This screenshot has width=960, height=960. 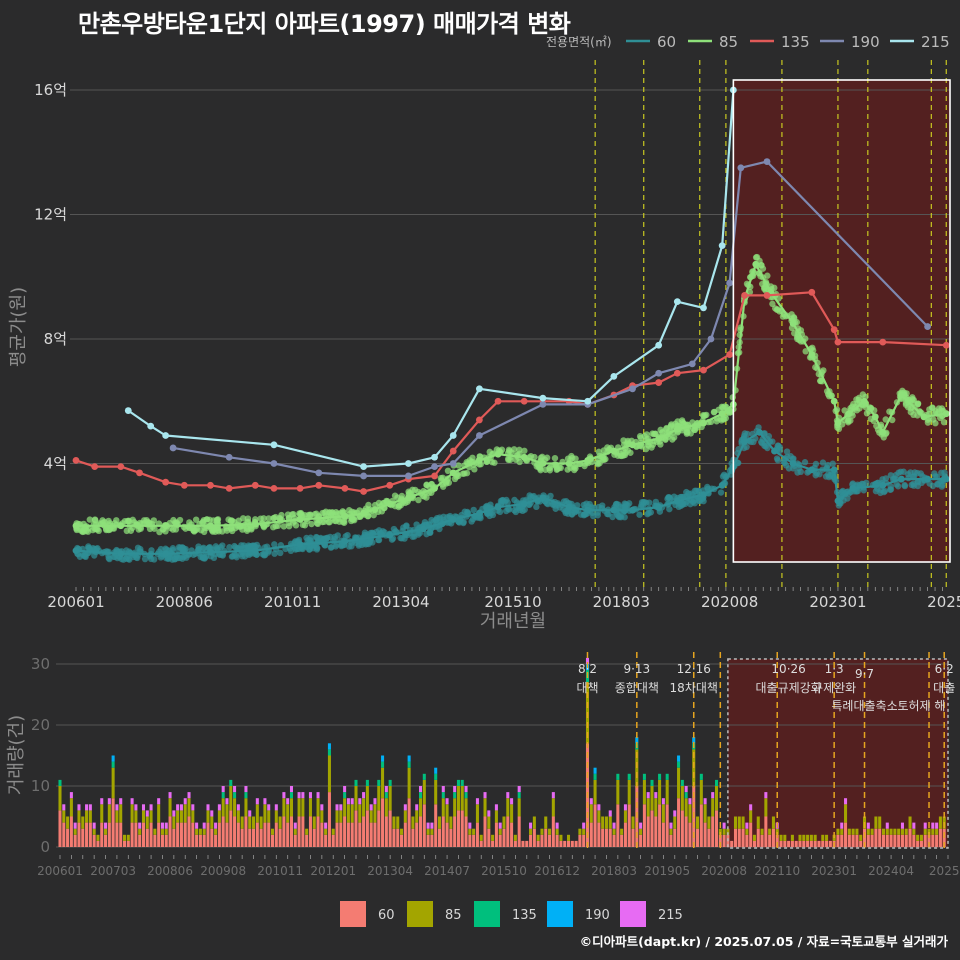 What do you see at coordinates (637, 687) in the screenshot?
I see `annotation-label: 종합대책` at bounding box center [637, 687].